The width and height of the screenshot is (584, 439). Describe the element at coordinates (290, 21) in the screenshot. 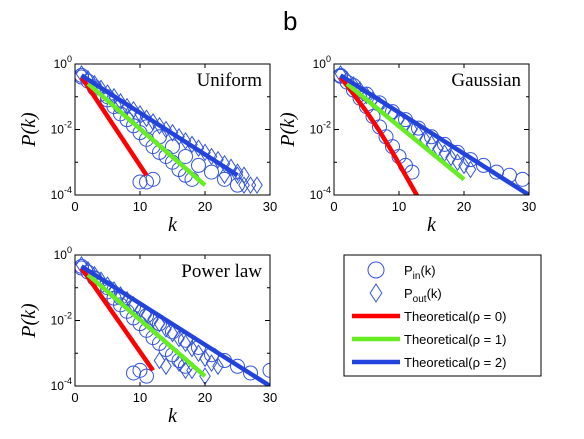

I see `figure-panel-letter: b` at that location.